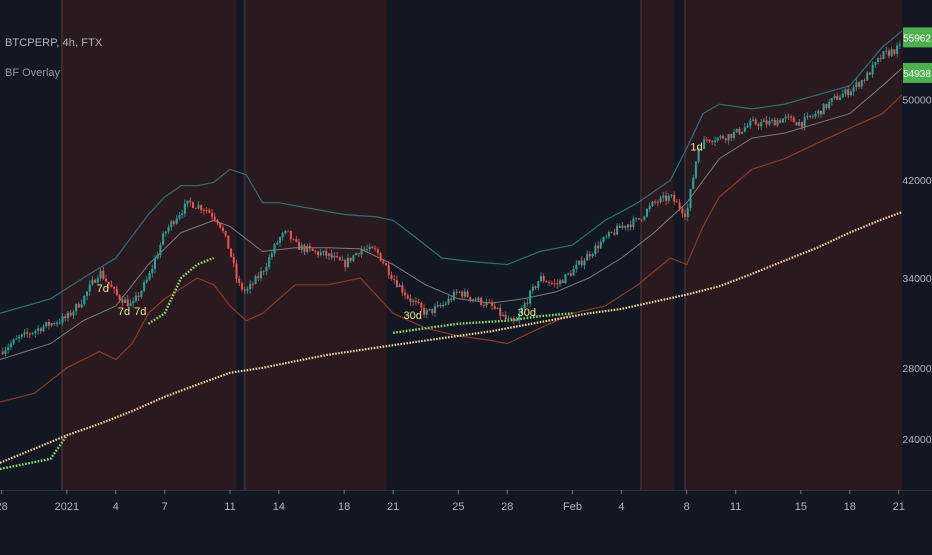 Image resolution: width=932 pixels, height=555 pixels. What do you see at coordinates (621, 507) in the screenshot?
I see `x-tick-label: 4` at bounding box center [621, 507].